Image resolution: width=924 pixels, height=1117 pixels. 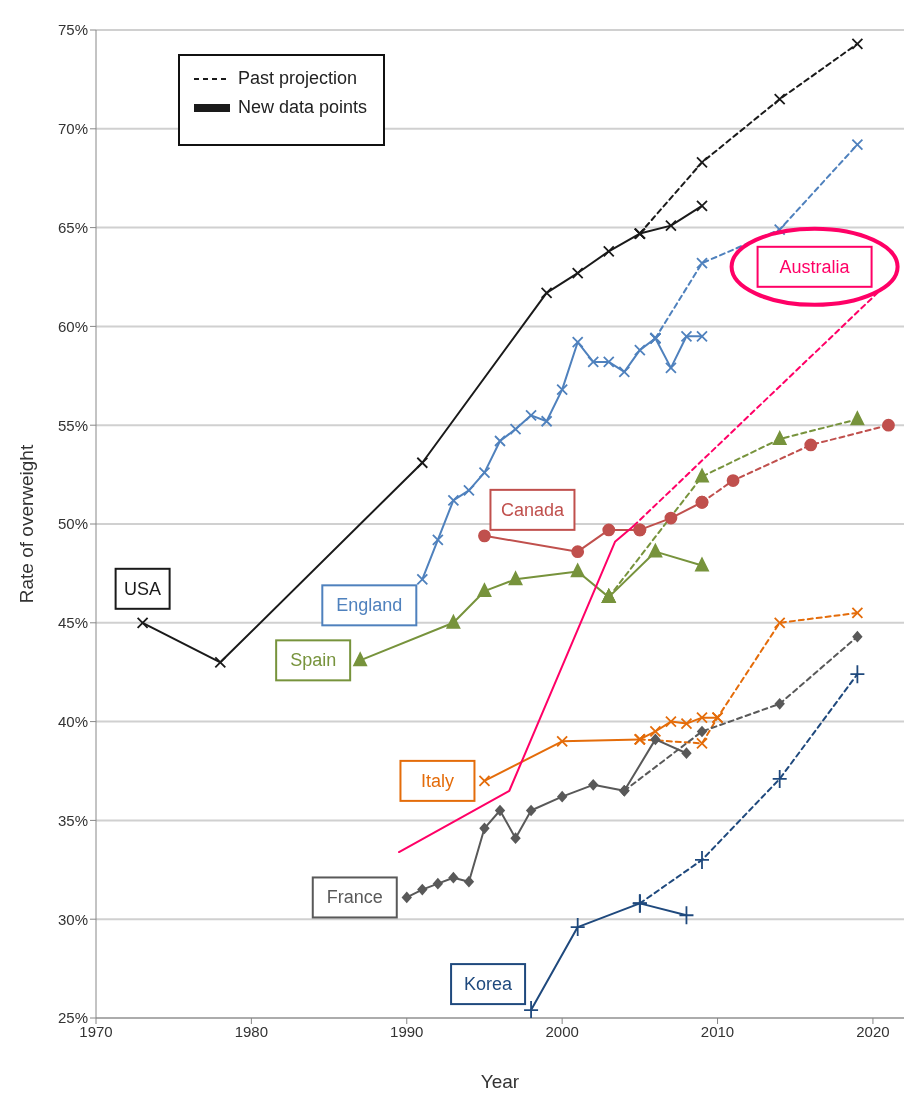 I want to click on series-label: Australia, so click(x=815, y=266).